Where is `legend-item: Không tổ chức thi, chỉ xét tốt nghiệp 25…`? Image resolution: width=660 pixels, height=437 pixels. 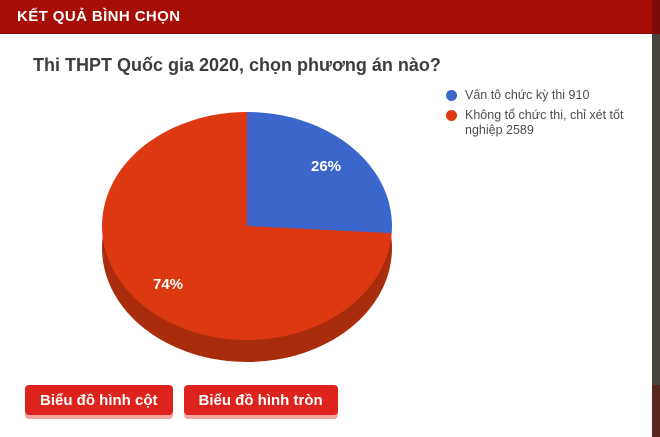
legend-item: Không tổ chức thi, chỉ xét tốt nghiệp 25… is located at coordinates (546, 123).